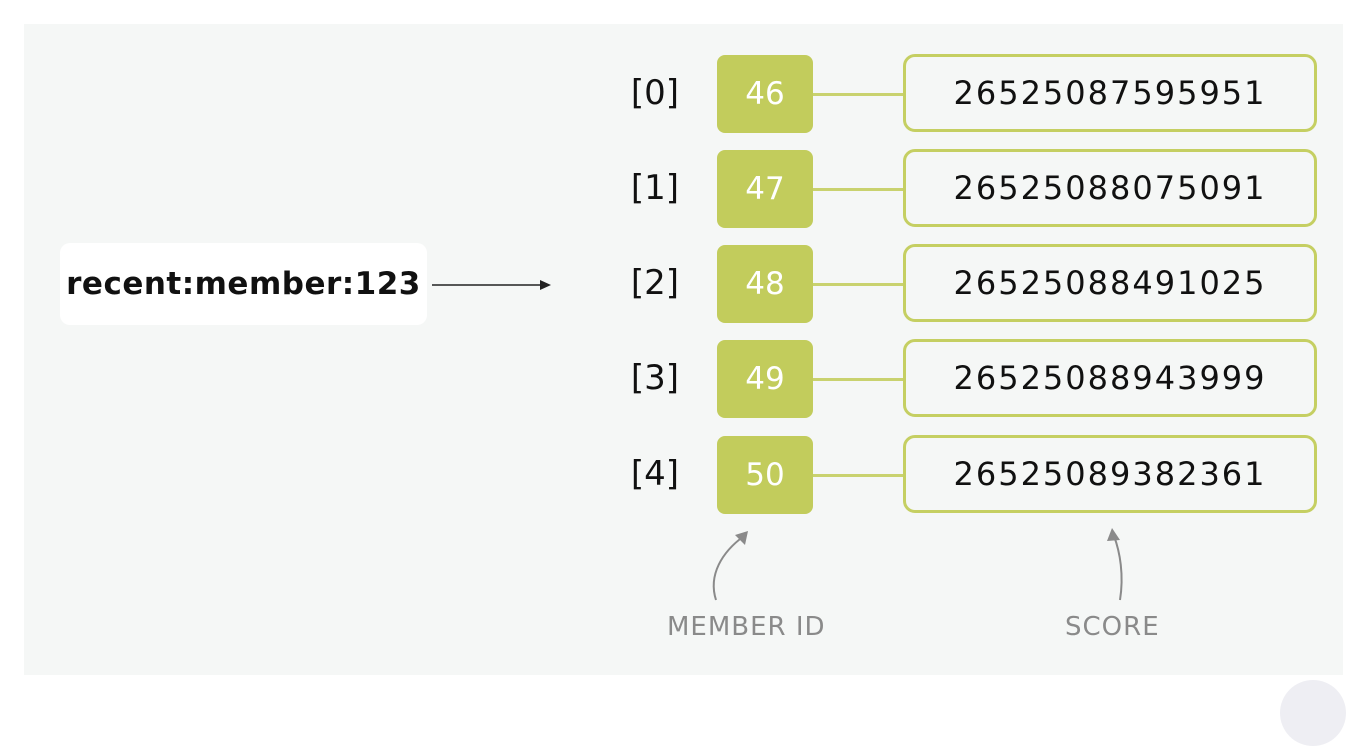 The image size is (1362, 746). What do you see at coordinates (765, 94) in the screenshot?
I see `member-box: 46` at bounding box center [765, 94].